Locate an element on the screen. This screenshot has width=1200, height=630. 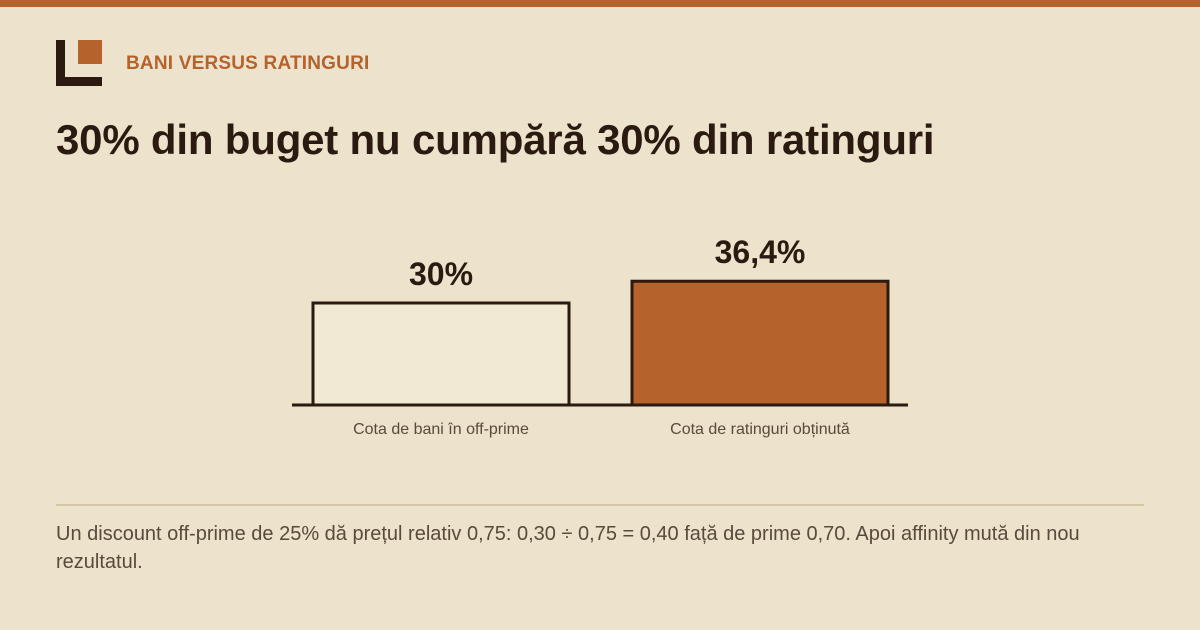
bar-value-label-2: 36,4% is located at coordinates (760, 252).